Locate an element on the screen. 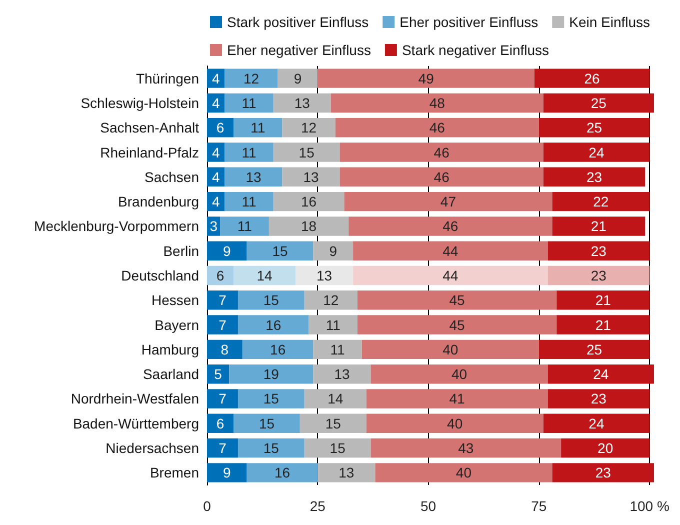 The height and width of the screenshot is (525, 680). data-label: 48 is located at coordinates (437, 102).